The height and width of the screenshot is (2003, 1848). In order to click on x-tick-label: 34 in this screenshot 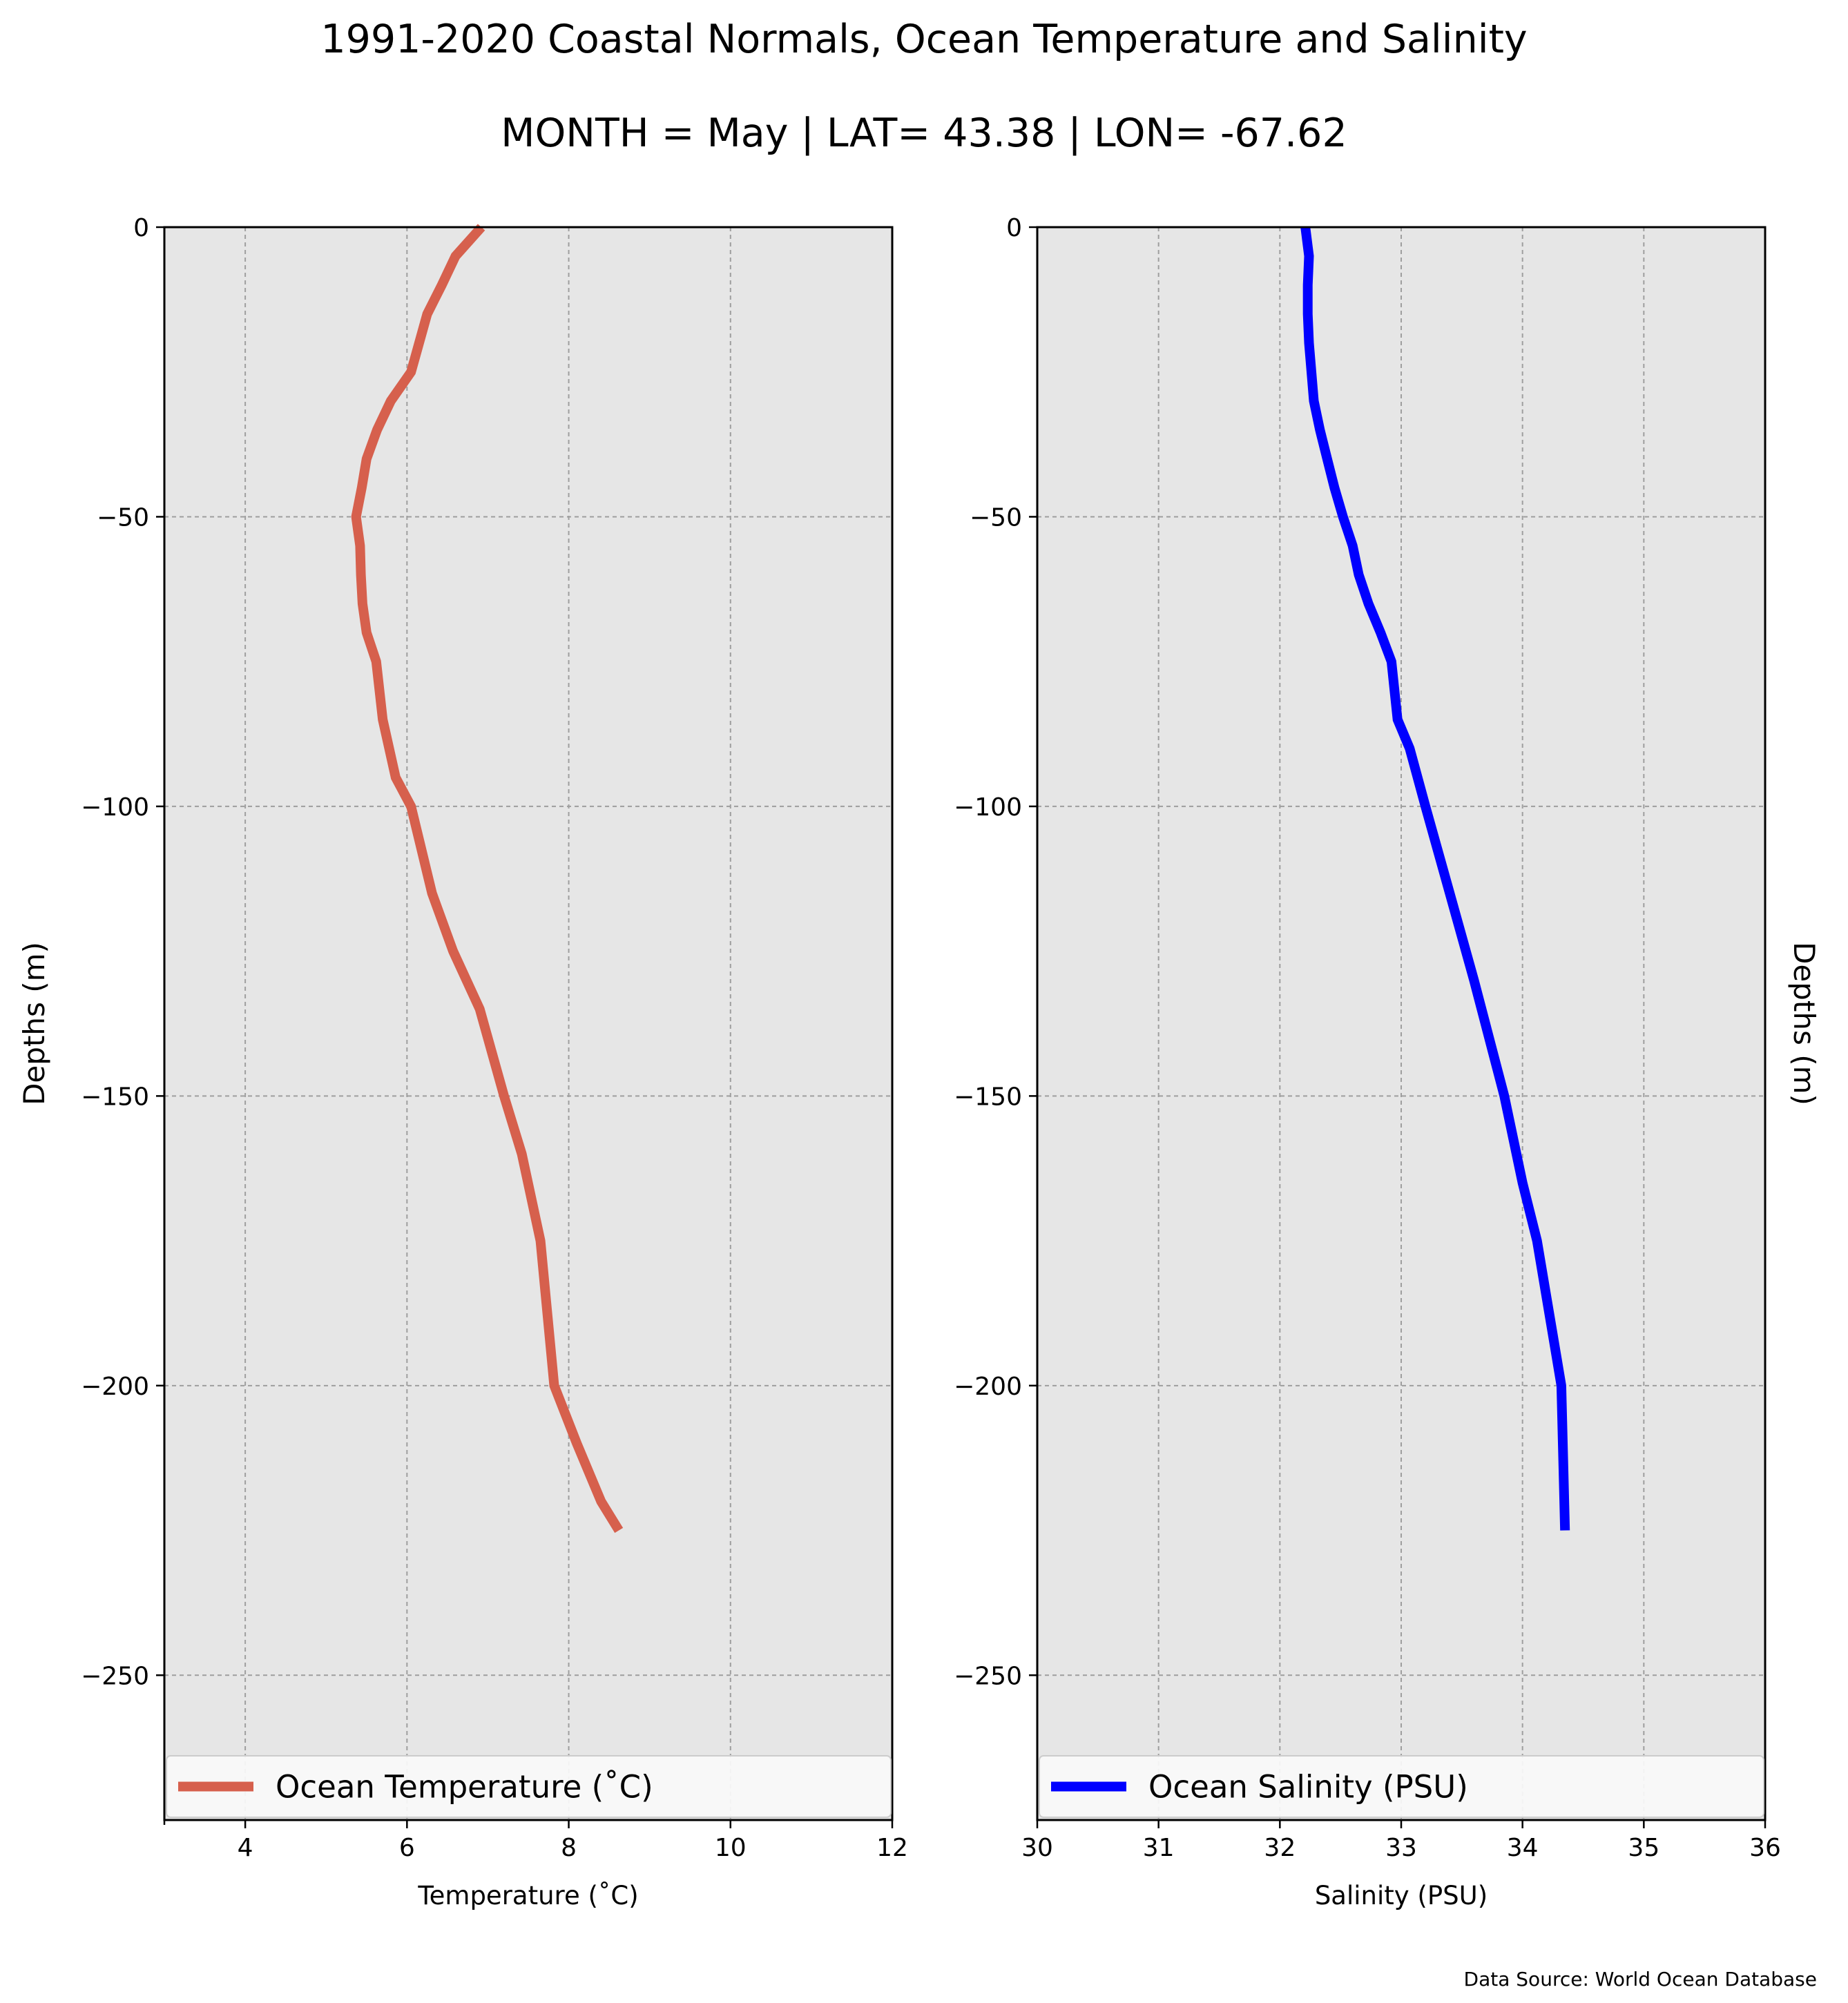, I will do `click(1523, 1848)`.